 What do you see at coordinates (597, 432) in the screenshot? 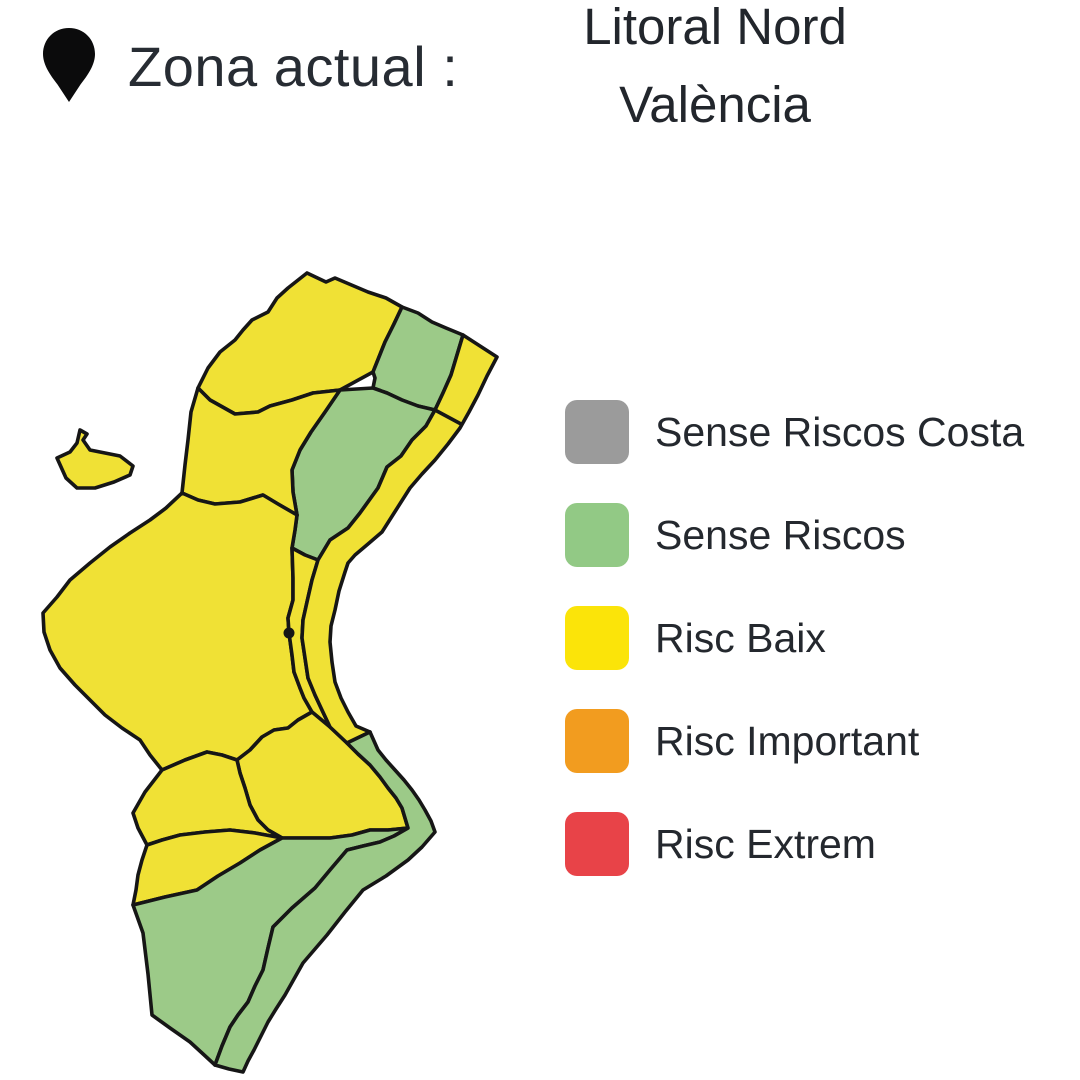
I see `legend-swatch-no-risk-coast` at bounding box center [597, 432].